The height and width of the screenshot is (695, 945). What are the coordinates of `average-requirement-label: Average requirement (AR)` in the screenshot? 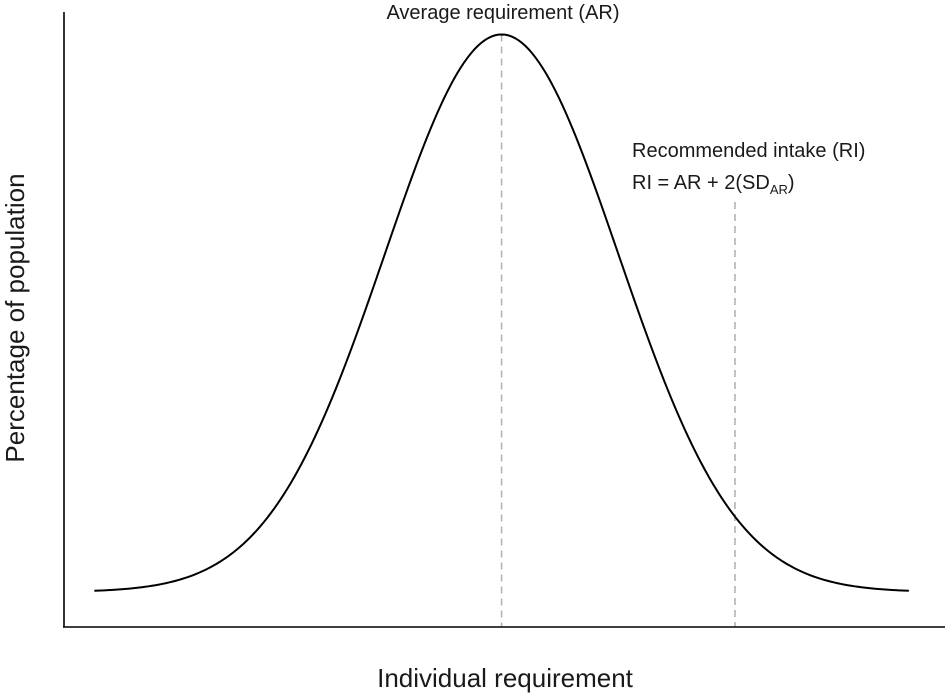 It's located at (502, 13).